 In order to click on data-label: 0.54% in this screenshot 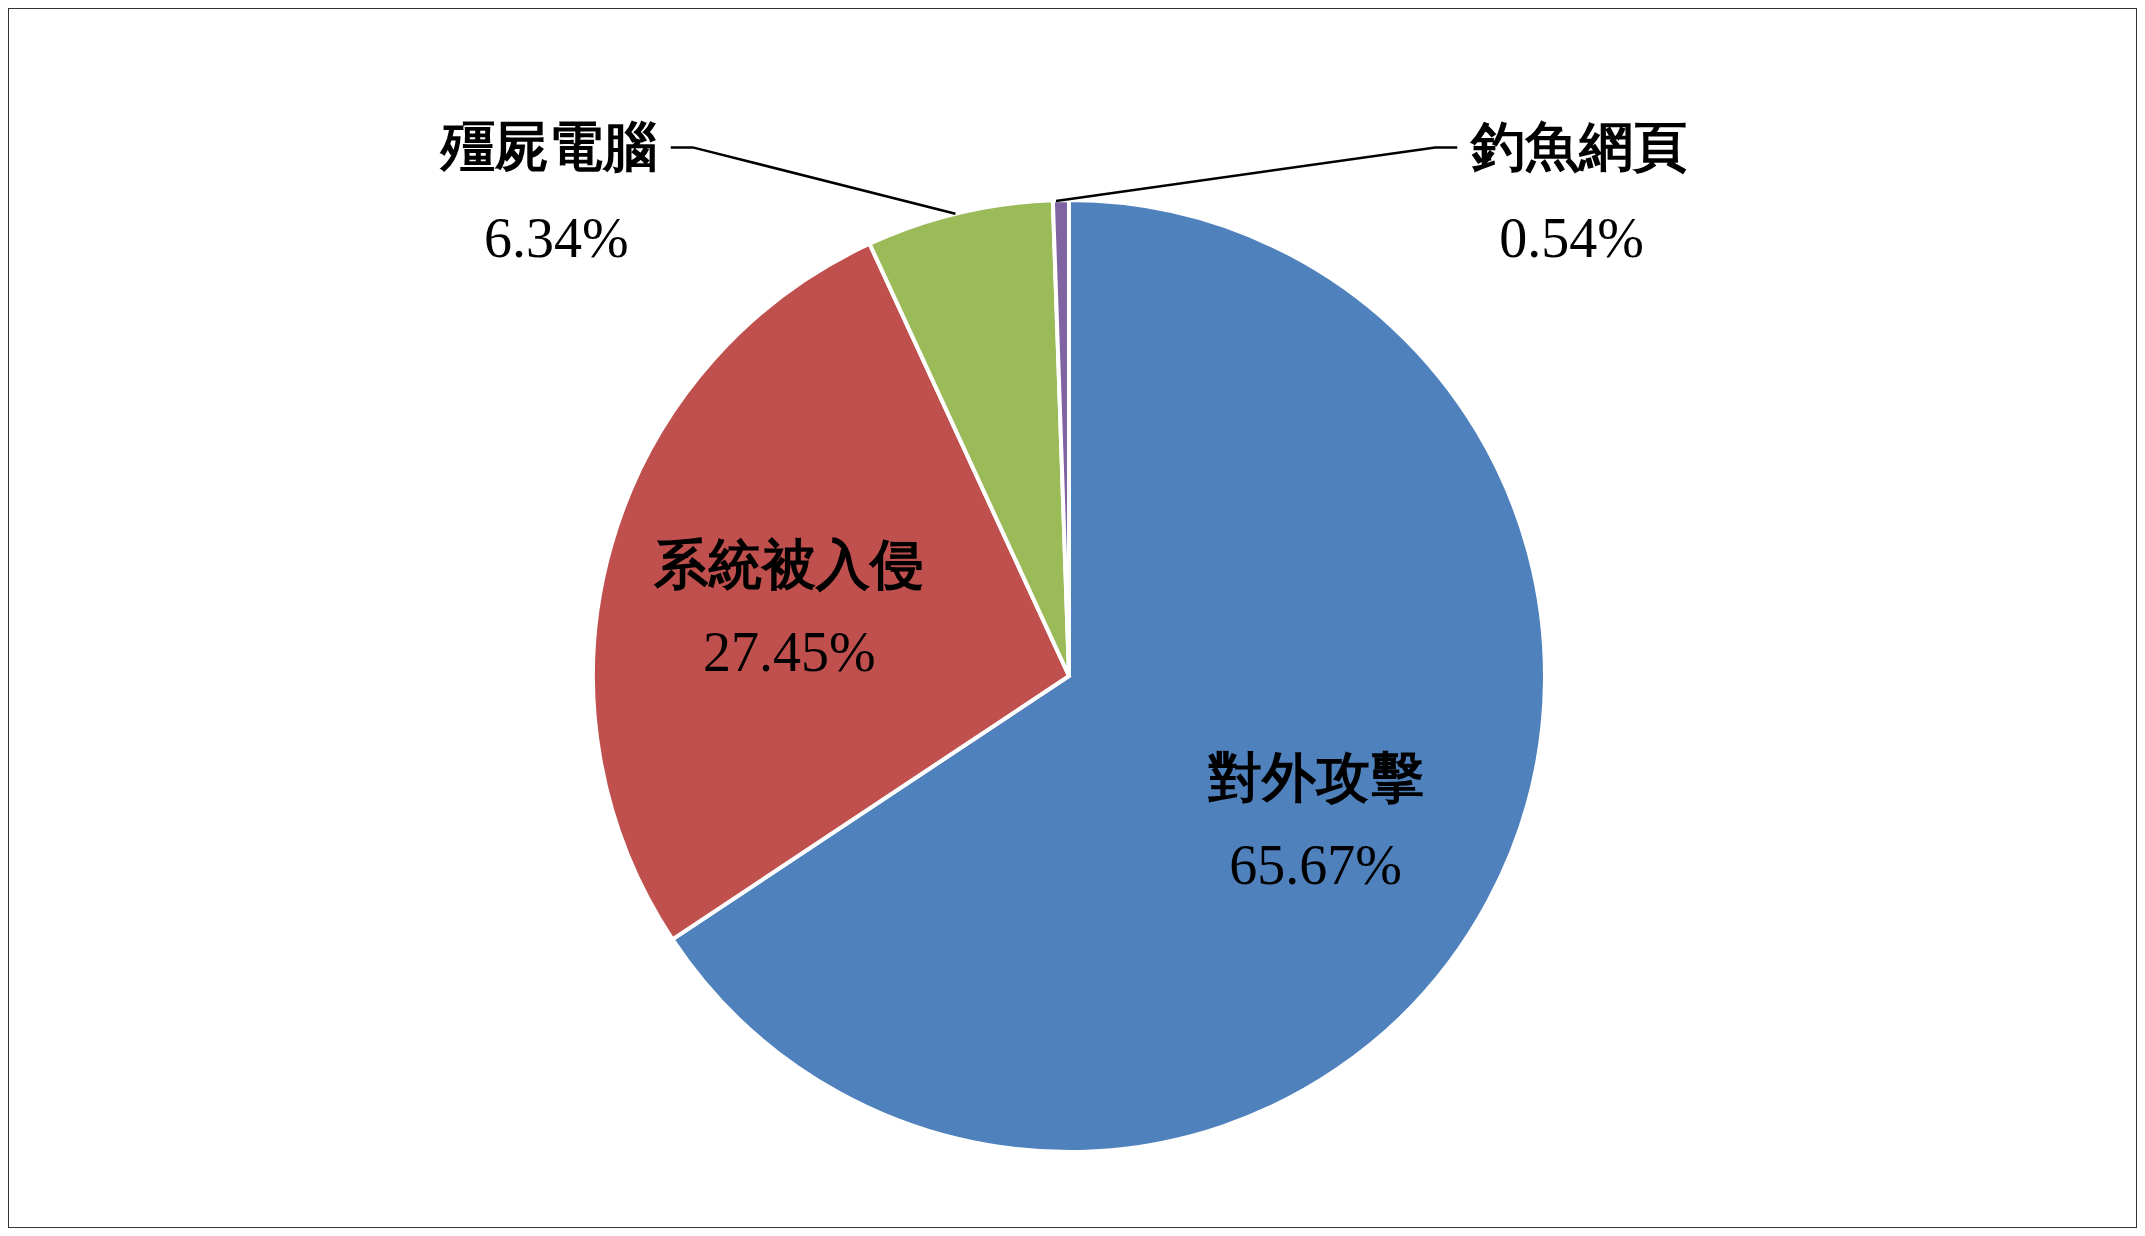, I will do `click(1571, 238)`.